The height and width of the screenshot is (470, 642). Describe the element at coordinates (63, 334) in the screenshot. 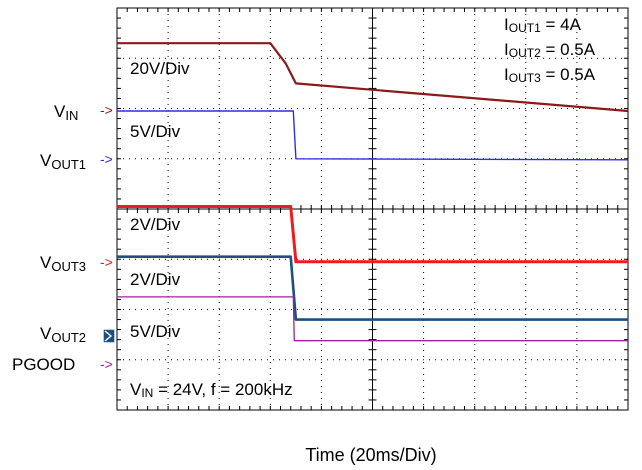

I see `channel-label-vout2: VOUT2` at that location.